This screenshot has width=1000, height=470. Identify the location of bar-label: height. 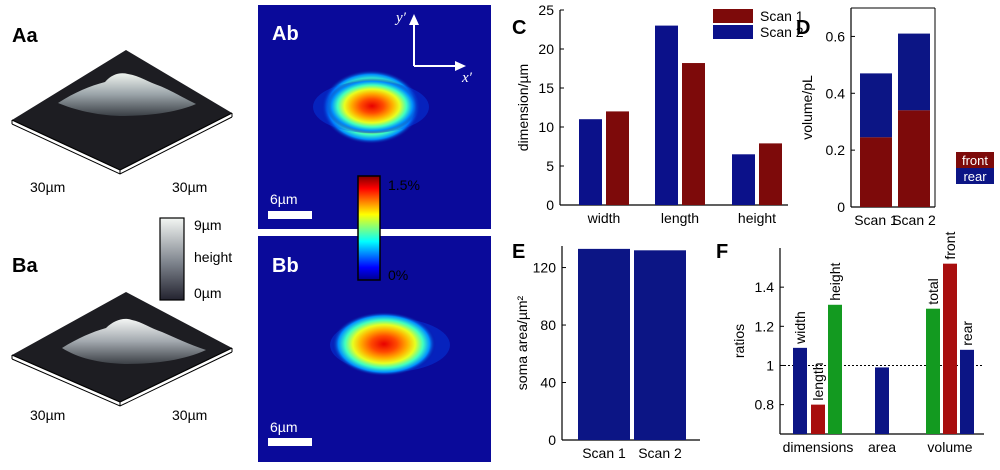
(835, 282).